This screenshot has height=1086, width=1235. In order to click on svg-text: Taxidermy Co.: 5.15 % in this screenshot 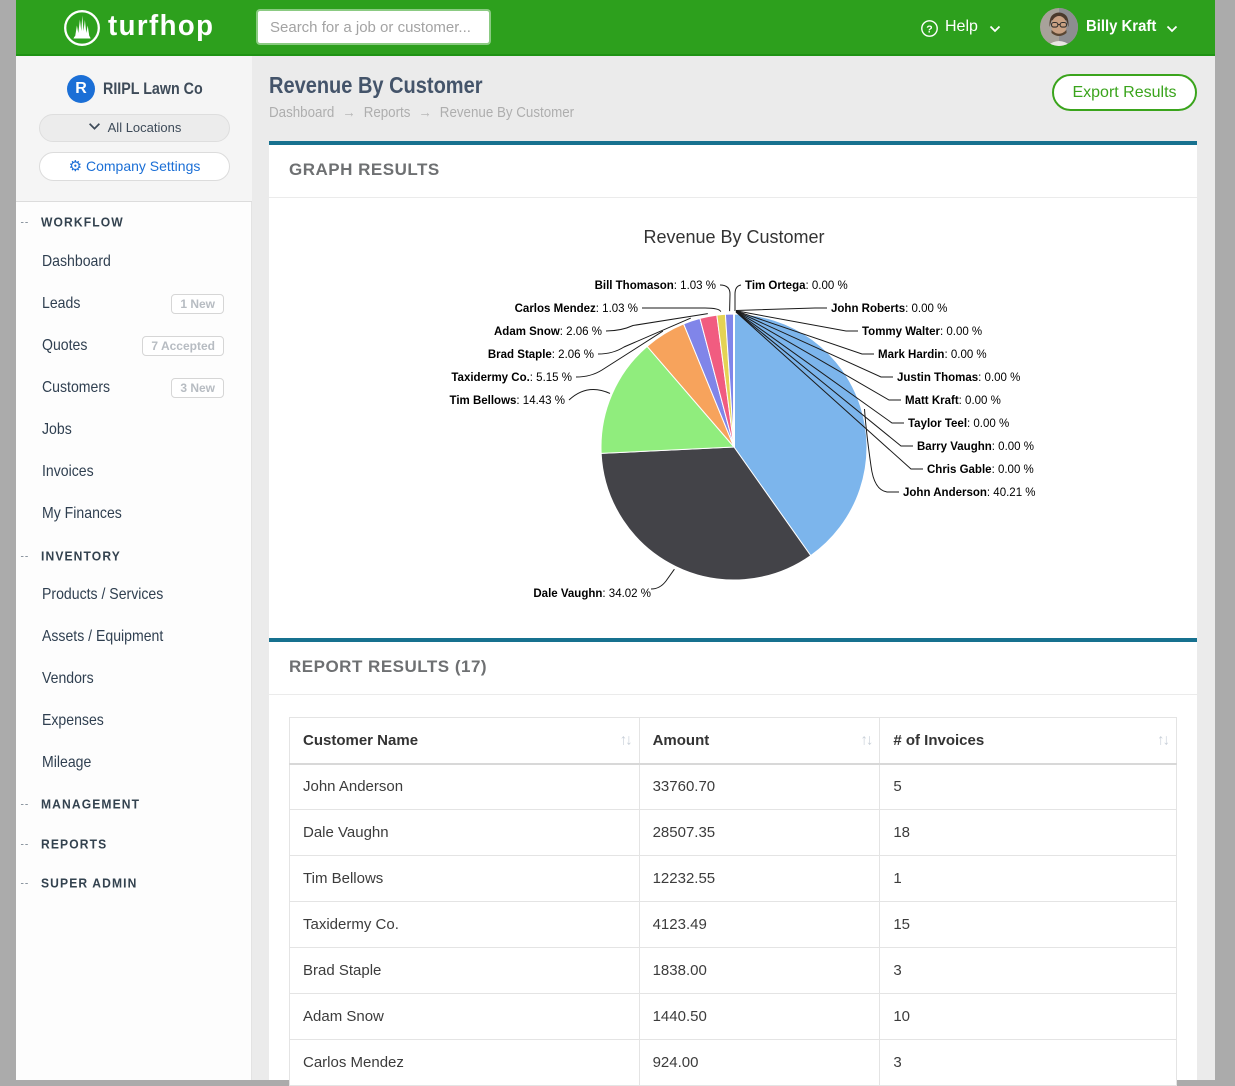, I will do `click(511, 378)`.